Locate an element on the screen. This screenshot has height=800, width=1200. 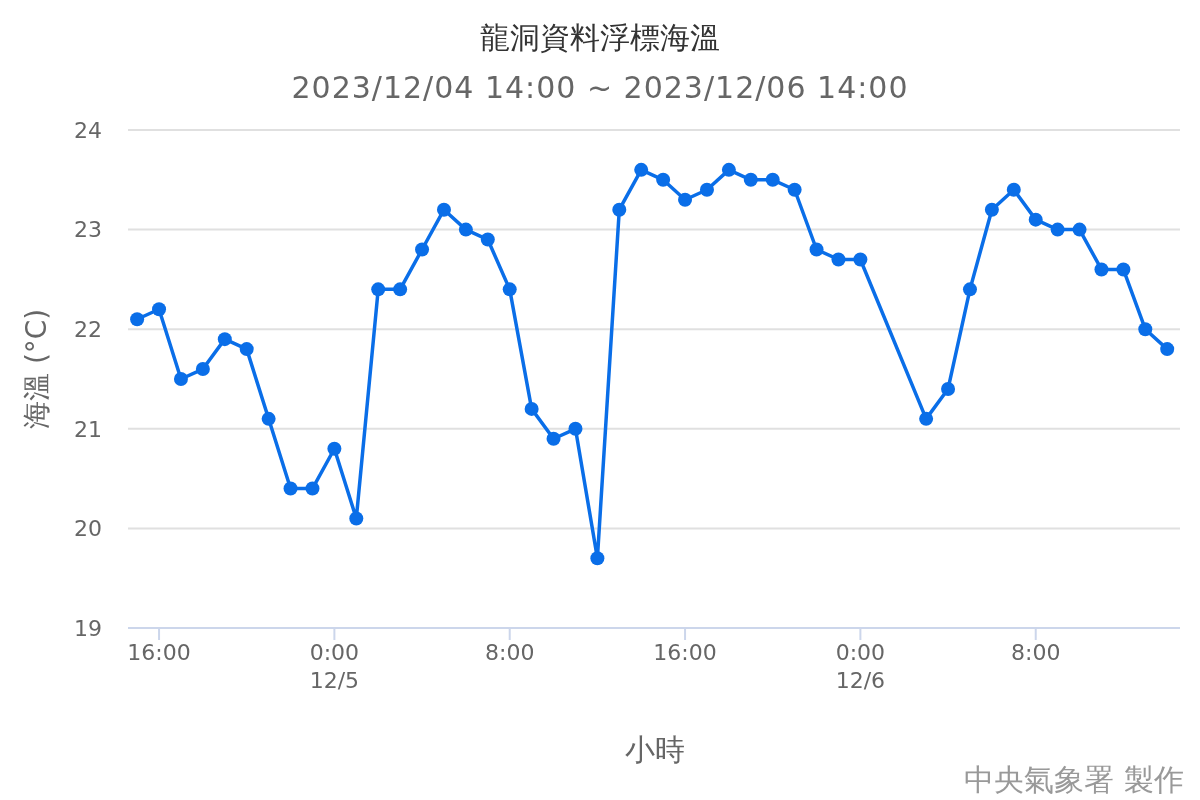
y-tick-label: 24 is located at coordinates (88, 130).